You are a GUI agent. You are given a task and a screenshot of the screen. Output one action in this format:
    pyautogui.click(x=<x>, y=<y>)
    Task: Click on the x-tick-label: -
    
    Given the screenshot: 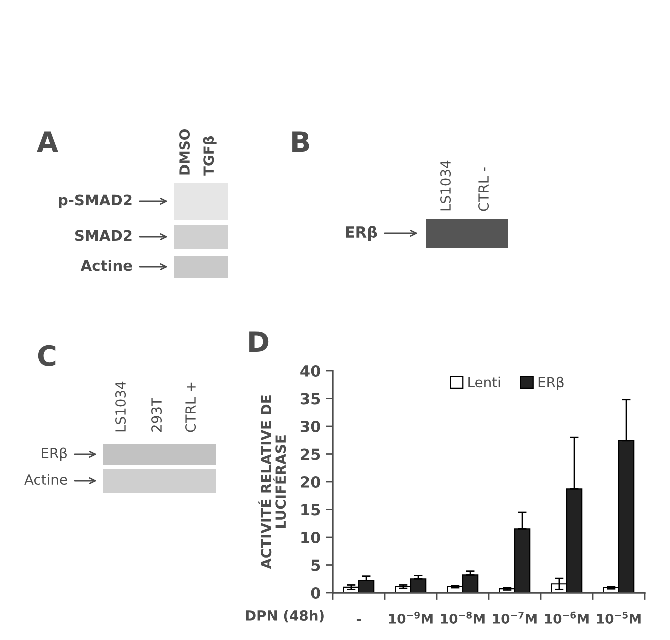 What is the action you would take?
    pyautogui.click(x=359, y=620)
    